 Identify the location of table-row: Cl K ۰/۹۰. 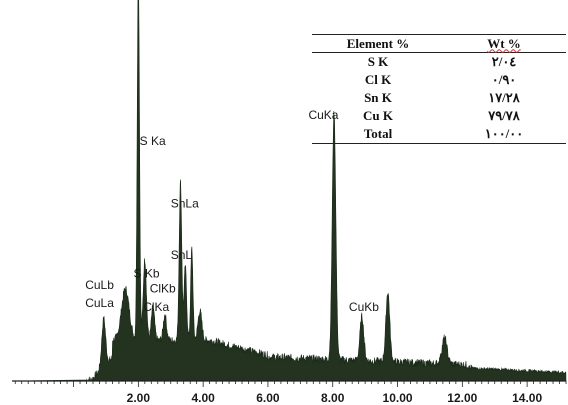
(439, 80).